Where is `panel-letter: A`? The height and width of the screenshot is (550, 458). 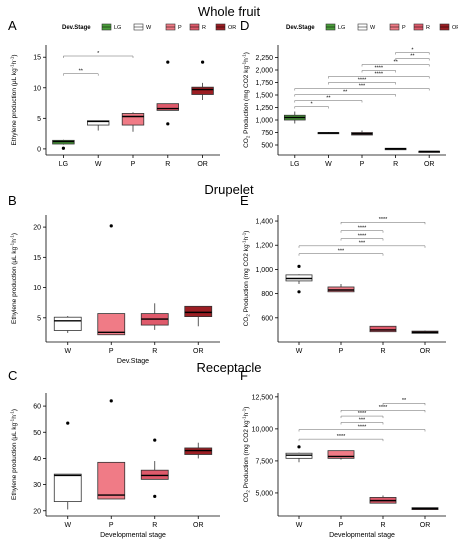
panel-letter: A is located at coordinates (12, 25).